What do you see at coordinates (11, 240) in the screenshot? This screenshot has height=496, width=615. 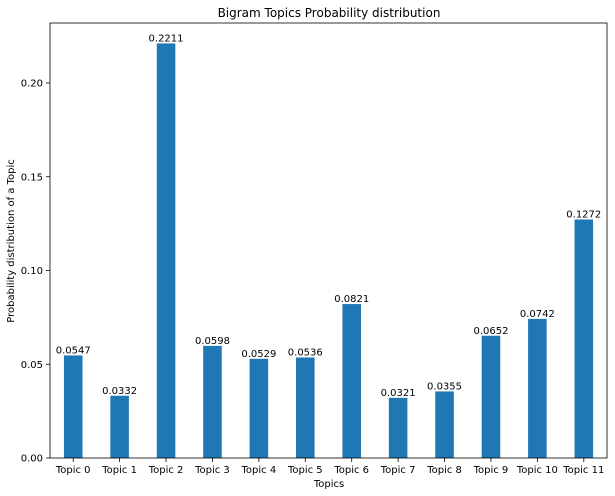 I see `y-axis-label: Probability distribution of a Topic` at bounding box center [11, 240].